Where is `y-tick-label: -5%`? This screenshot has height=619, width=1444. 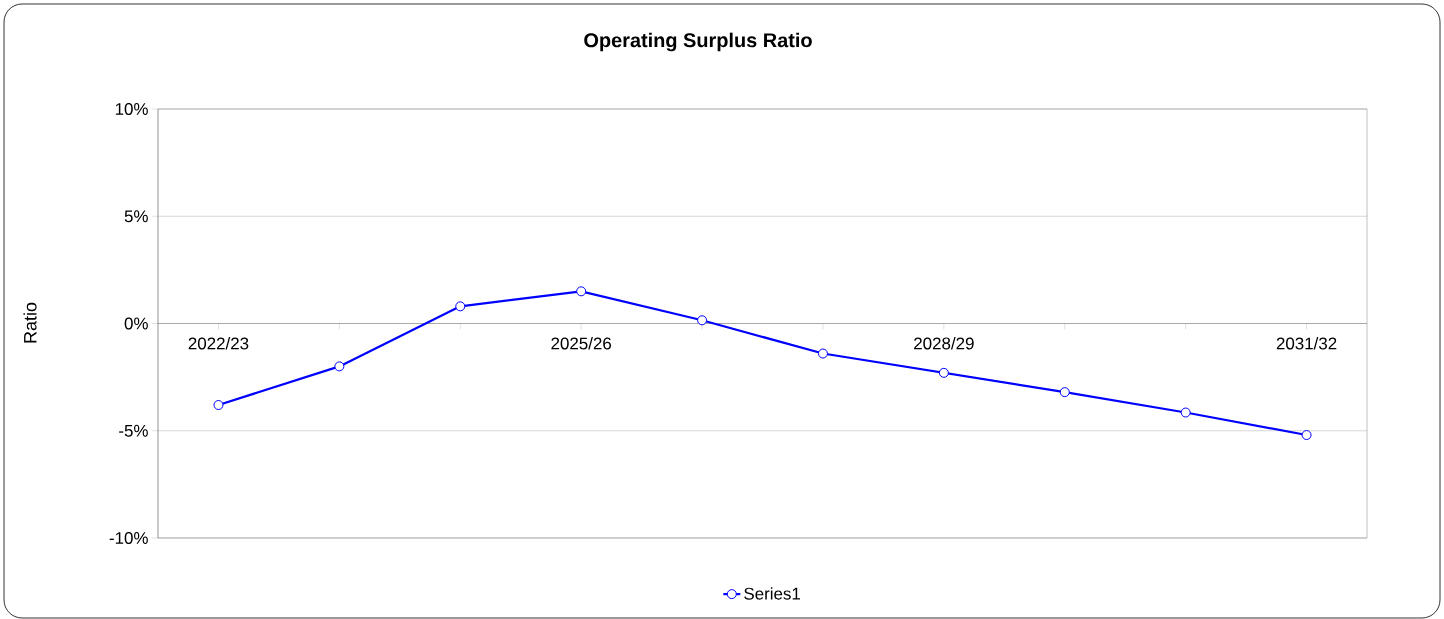
y-tick-label: -5% is located at coordinates (133, 430).